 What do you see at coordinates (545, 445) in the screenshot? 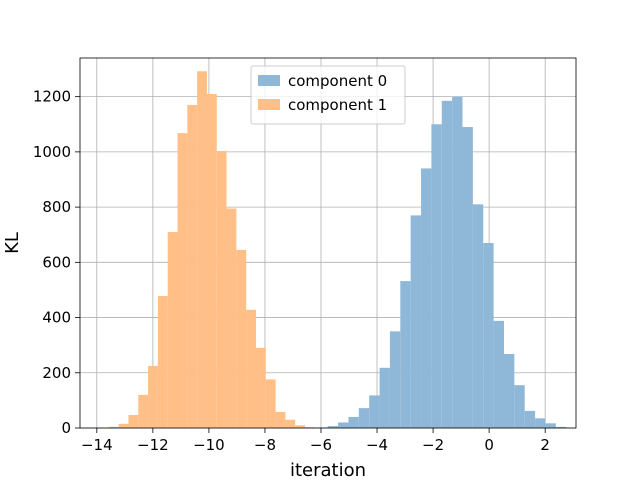
I see `x-tick-label: 2` at bounding box center [545, 445].